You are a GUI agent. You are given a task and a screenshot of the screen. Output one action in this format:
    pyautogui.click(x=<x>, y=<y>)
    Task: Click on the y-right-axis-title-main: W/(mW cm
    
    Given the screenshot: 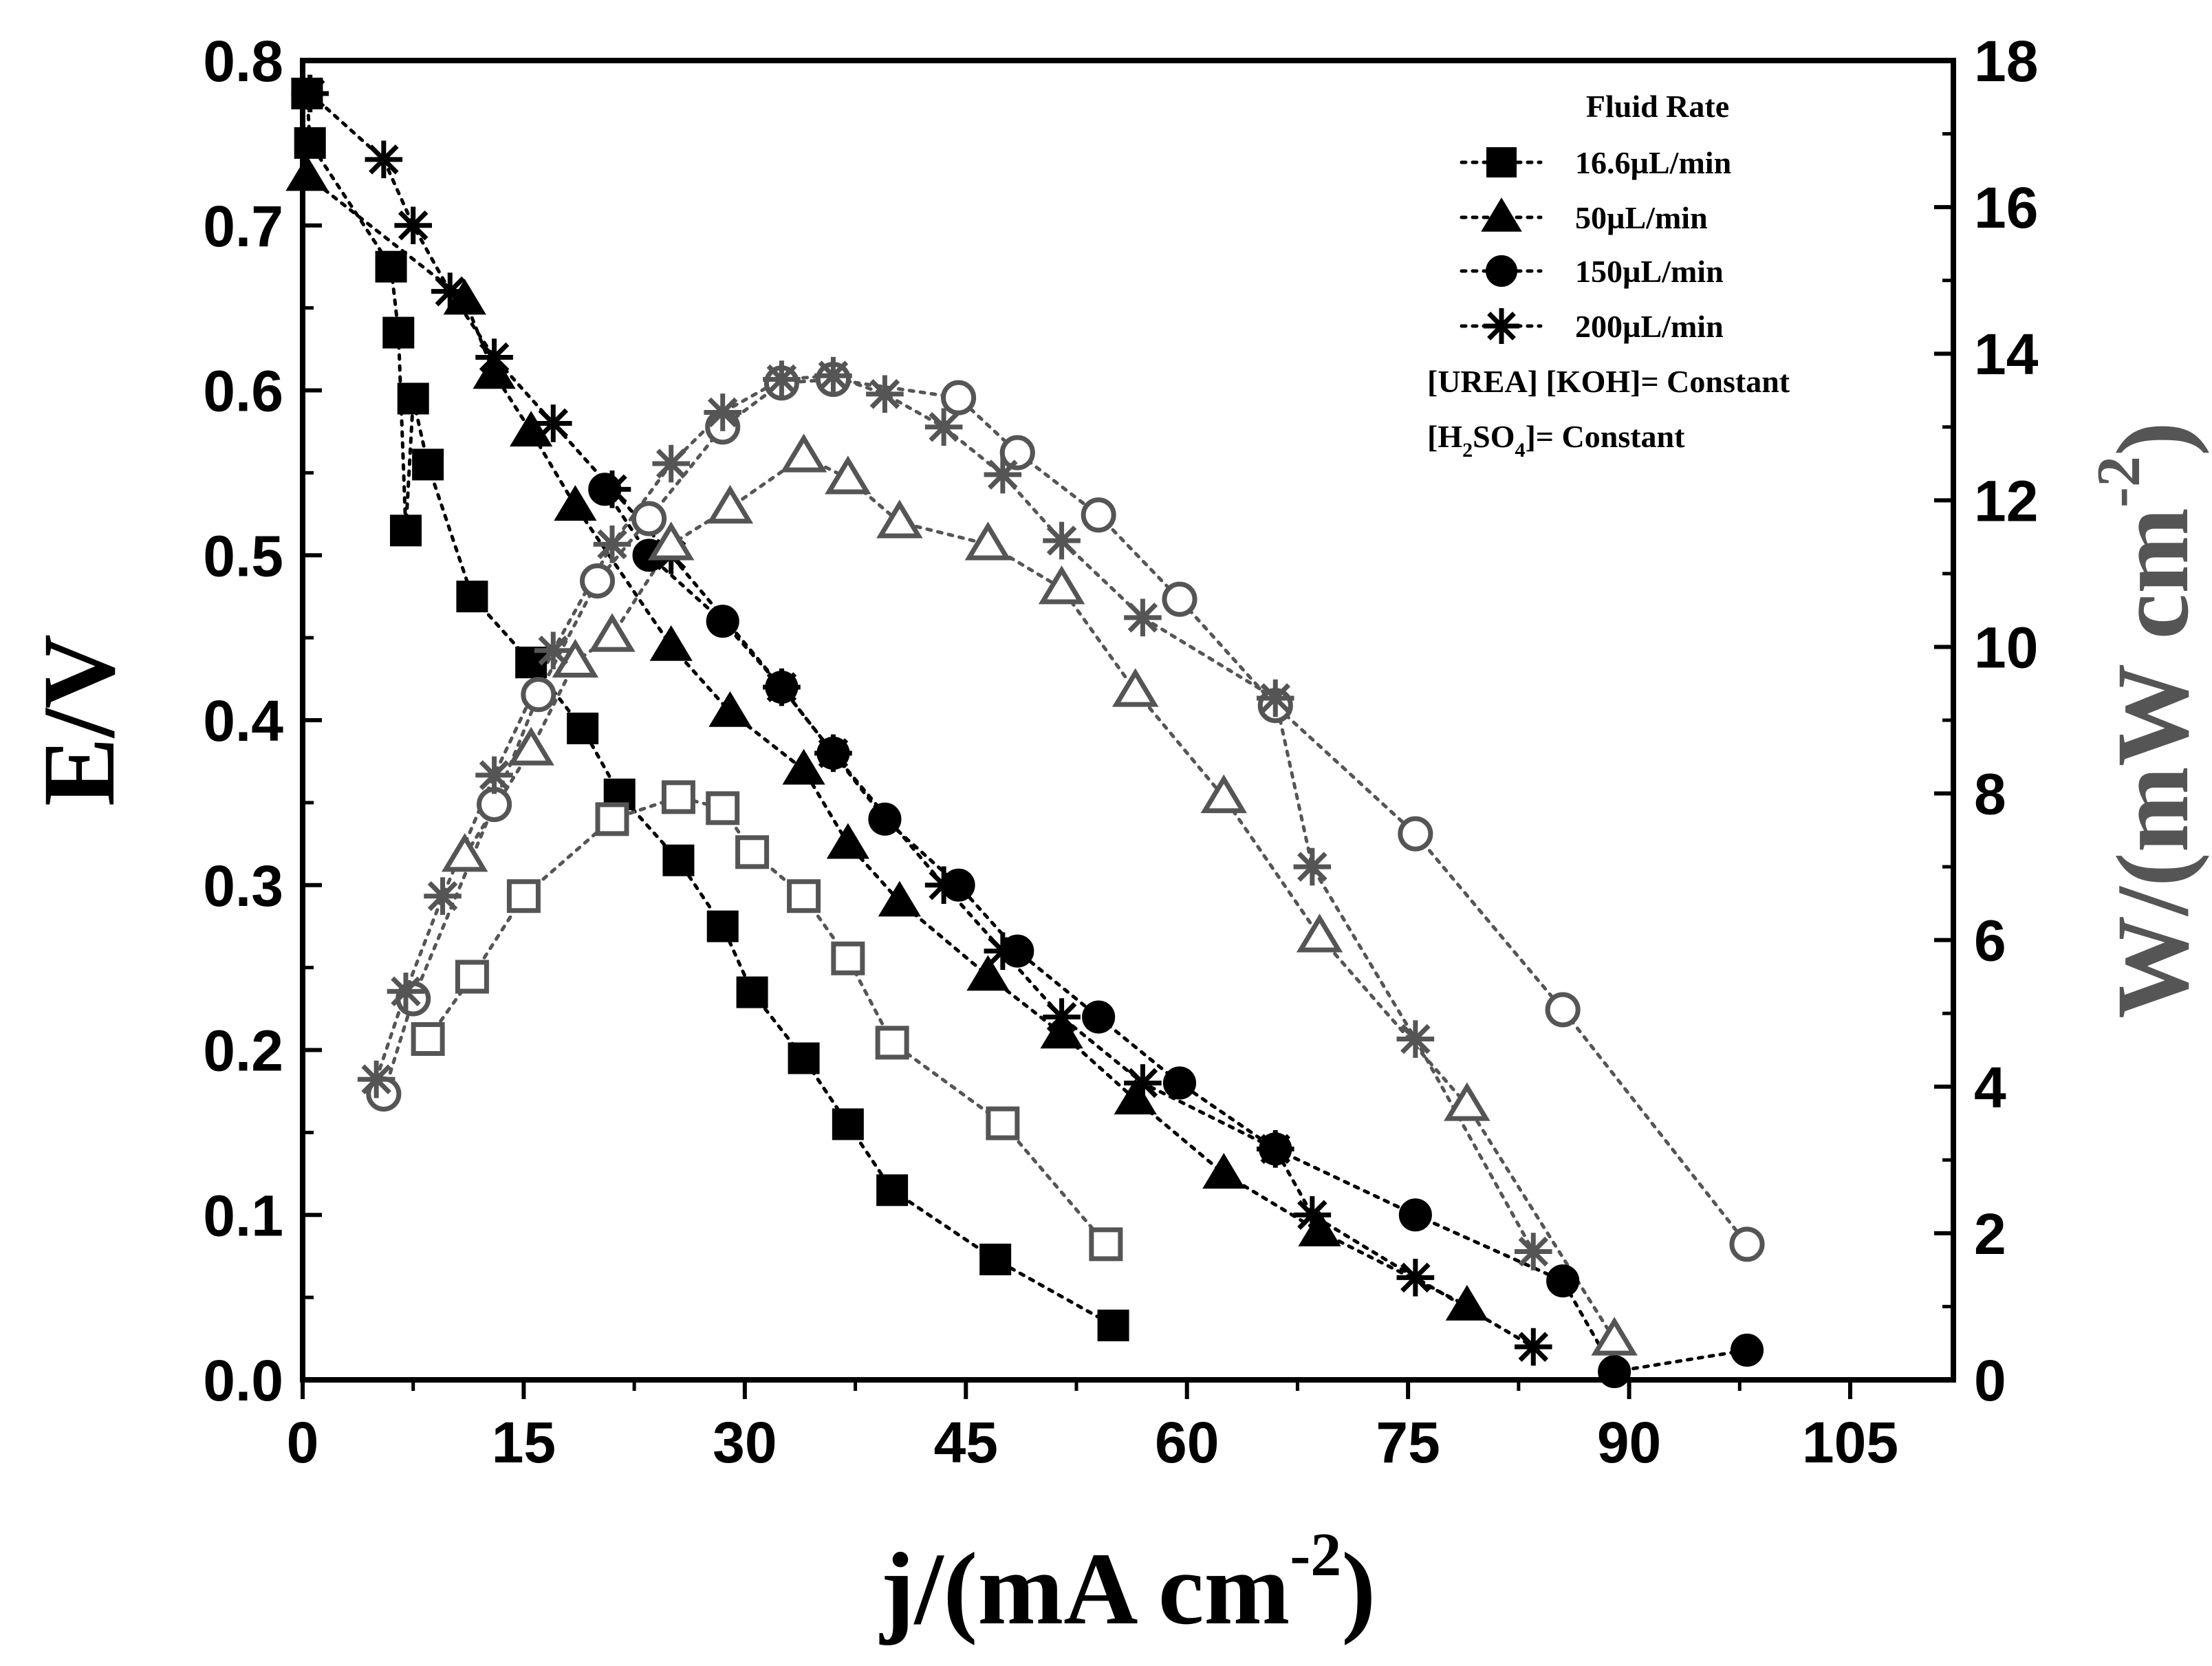 What is the action you would take?
    pyautogui.click(x=2153, y=763)
    